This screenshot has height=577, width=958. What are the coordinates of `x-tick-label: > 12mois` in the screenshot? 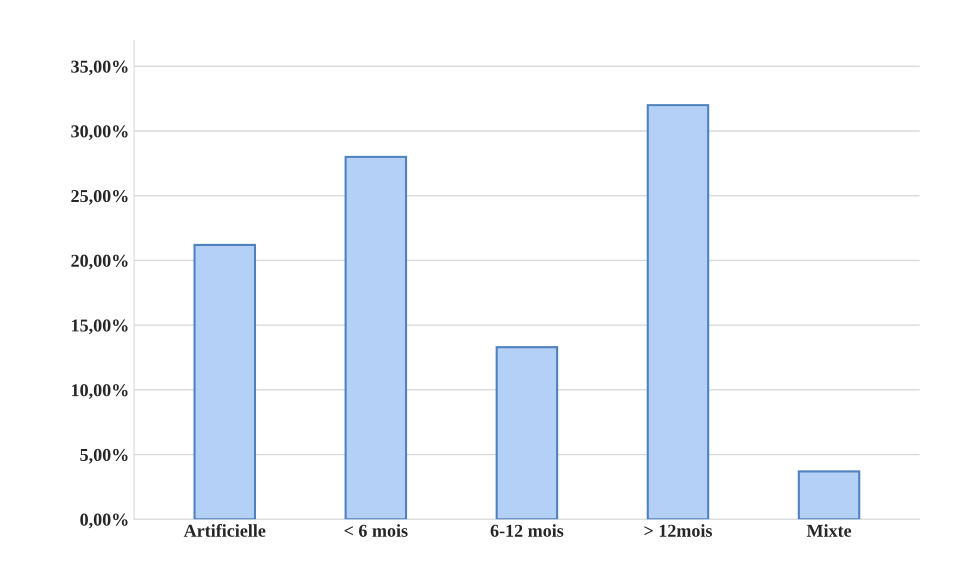 It's located at (678, 530).